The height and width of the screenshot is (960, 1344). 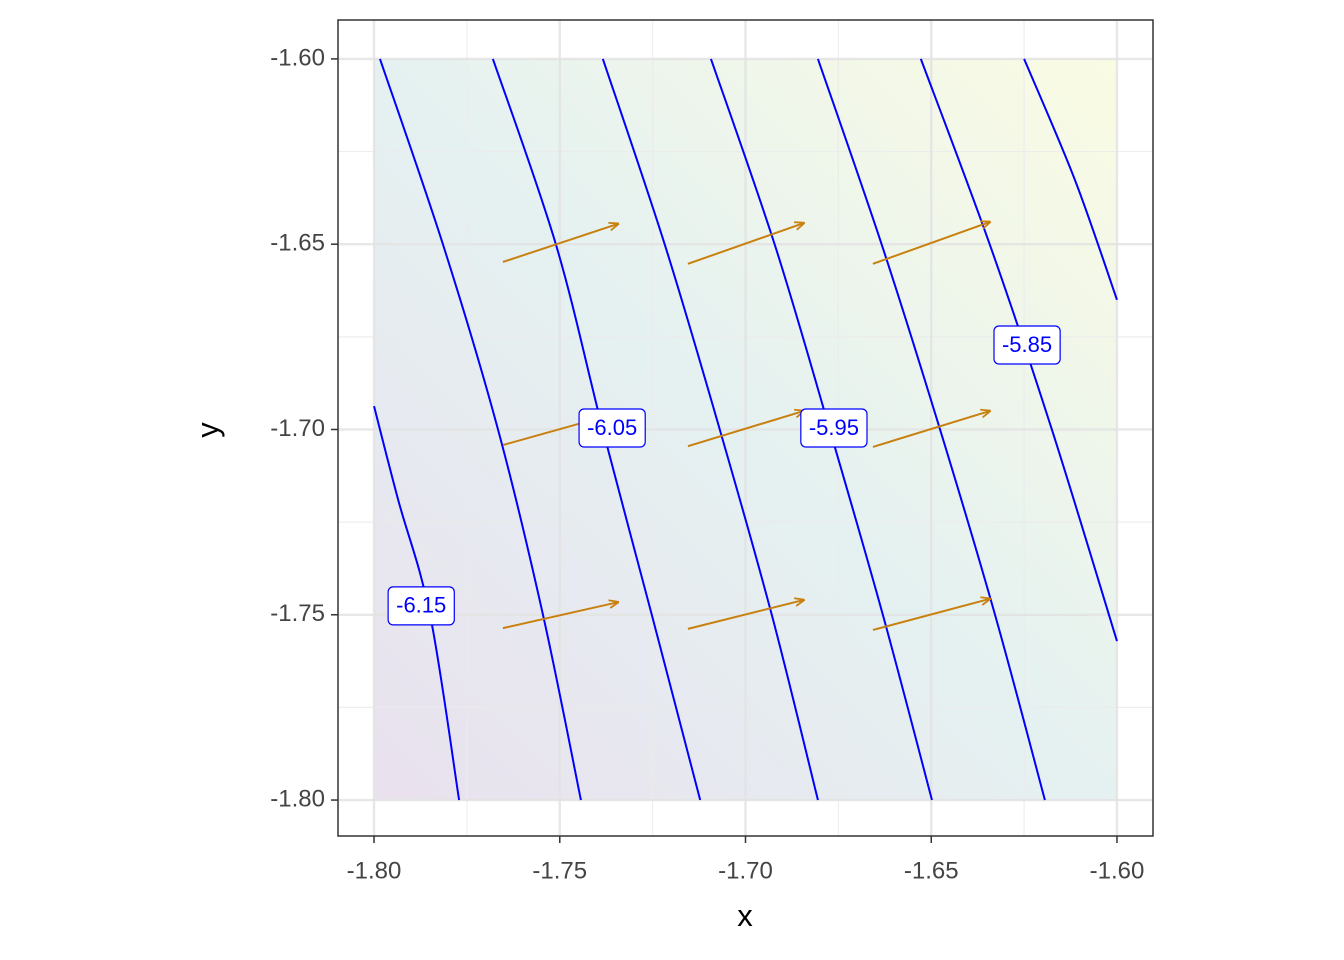 What do you see at coordinates (297, 57) in the screenshot?
I see `y-tick-label: -1.60` at bounding box center [297, 57].